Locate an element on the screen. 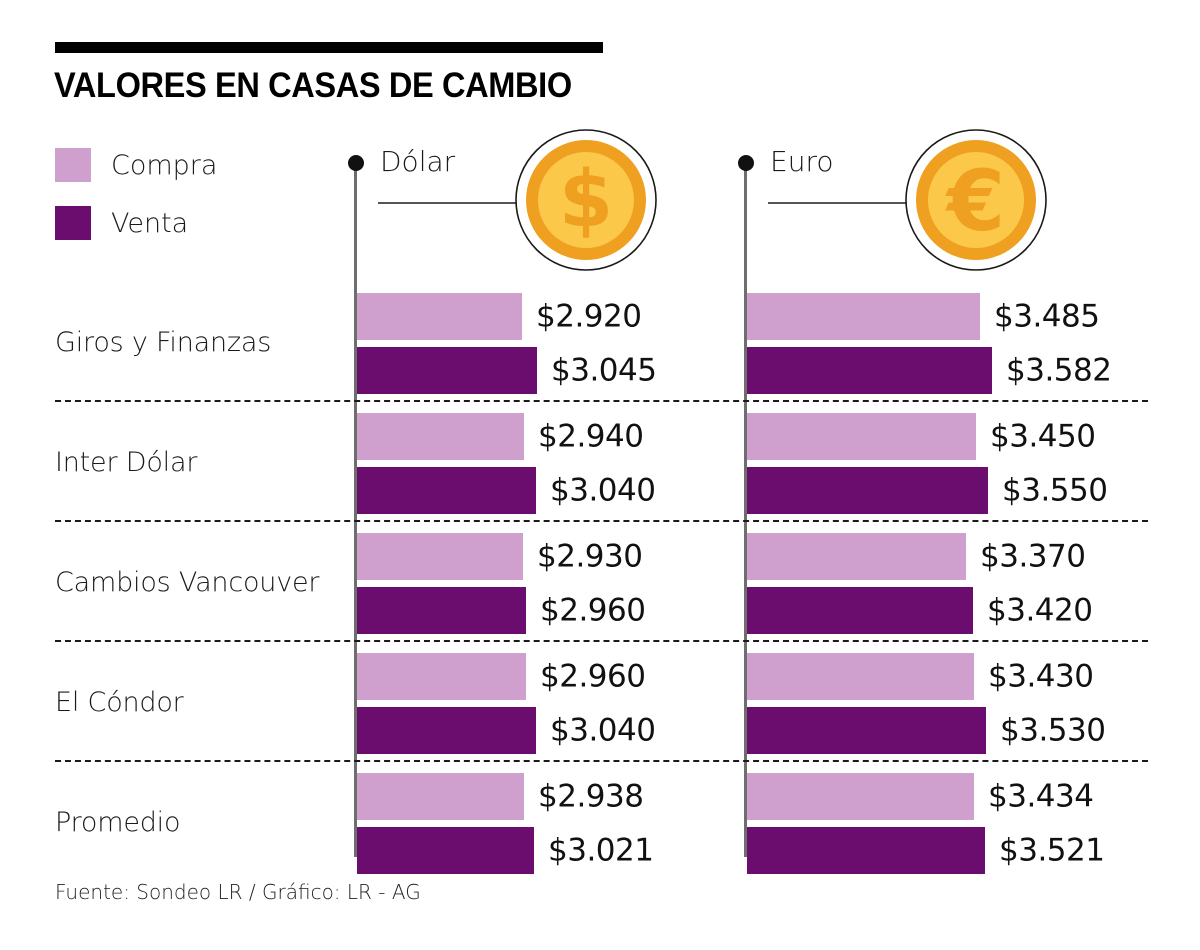 Image resolution: width=1200 pixels, height=950 pixels. table-row: Inter Dólar $2.940 $3.040 $3.450 $3.550 is located at coordinates (600, 462).